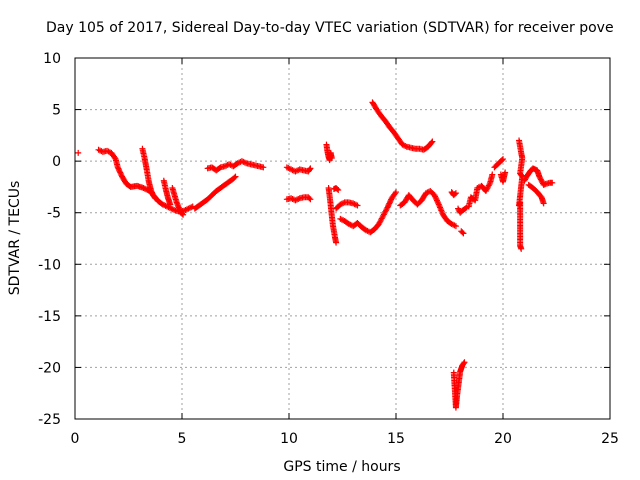 The height and width of the screenshot is (480, 640). Describe the element at coordinates (49, 265) in the screenshot. I see `y-tick-label: -10` at that location.